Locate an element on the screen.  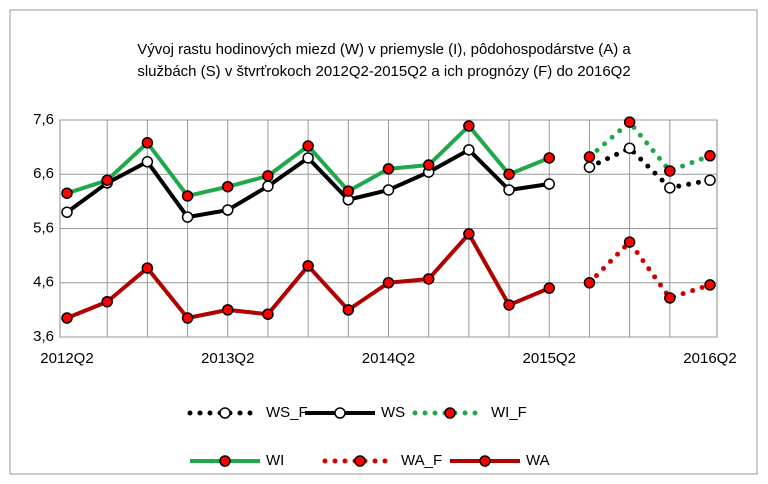
y-tick-label: 7,6 is located at coordinates (43, 119).